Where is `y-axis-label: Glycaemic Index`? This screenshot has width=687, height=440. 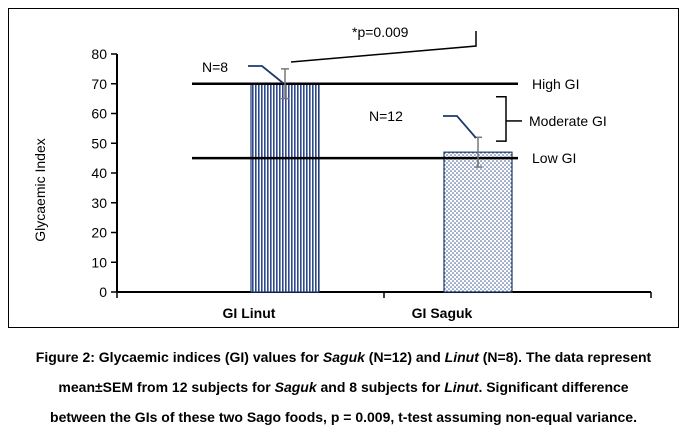
y-axis-label: Glycaemic Index is located at coordinates (40, 189).